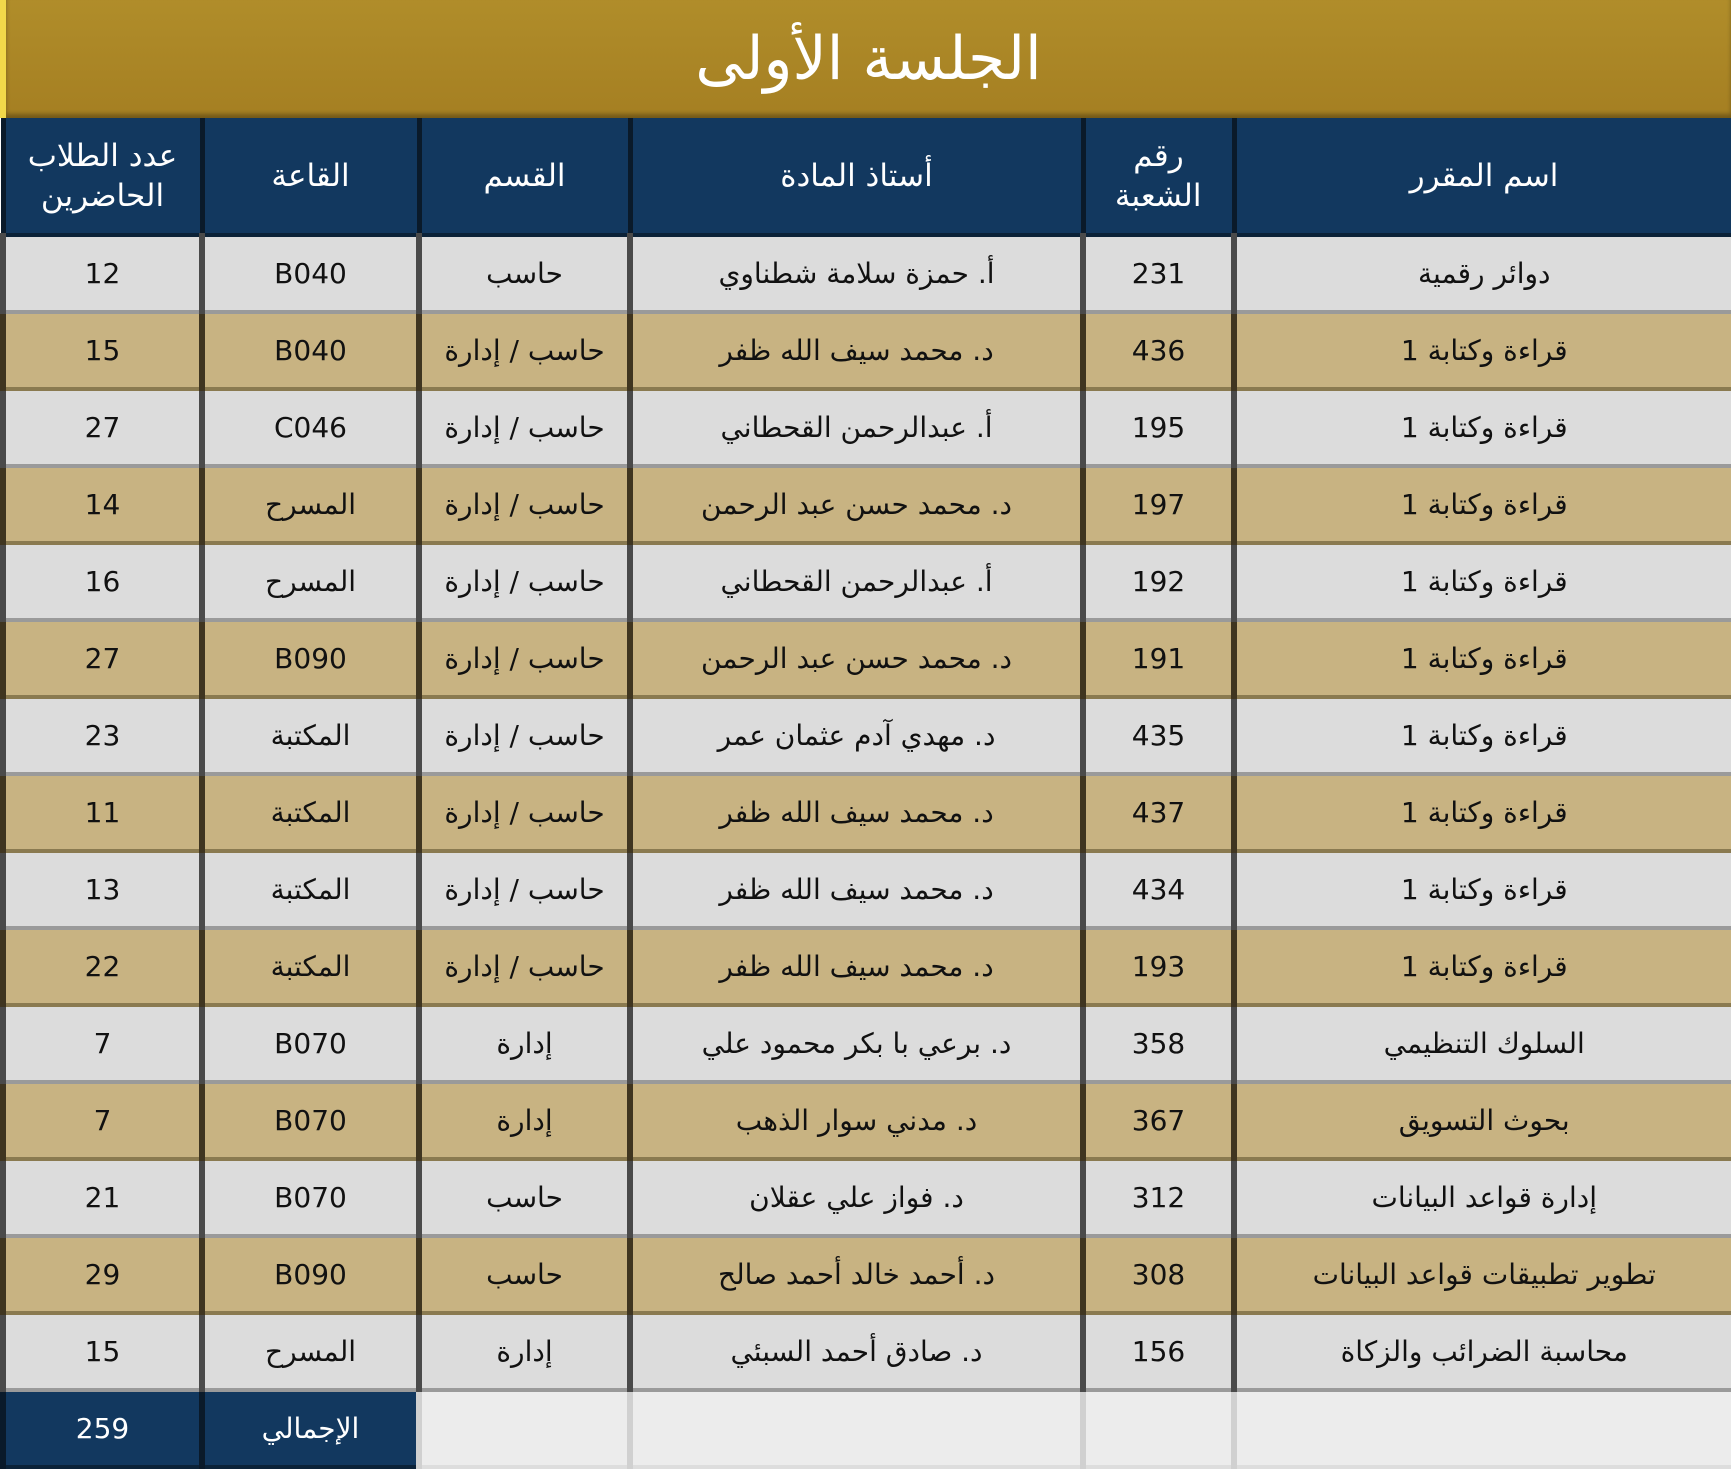  What do you see at coordinates (856, 1043) in the screenshot?
I see `cell-instructor: د. برعي با بكر محمود علي` at bounding box center [856, 1043].